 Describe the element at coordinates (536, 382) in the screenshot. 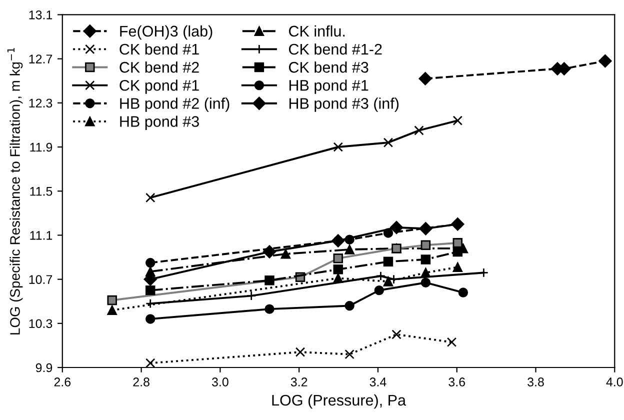

I see `x-tick-label: 3.8` at that location.